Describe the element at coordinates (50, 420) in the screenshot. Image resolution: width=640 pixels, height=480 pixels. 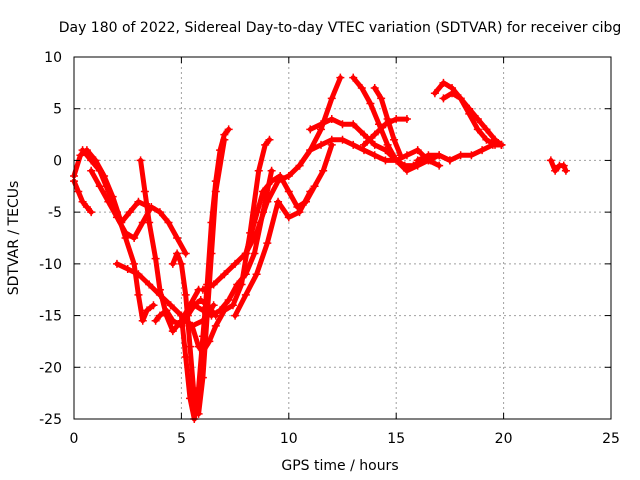
I see `y-tick-label: -25` at that location.